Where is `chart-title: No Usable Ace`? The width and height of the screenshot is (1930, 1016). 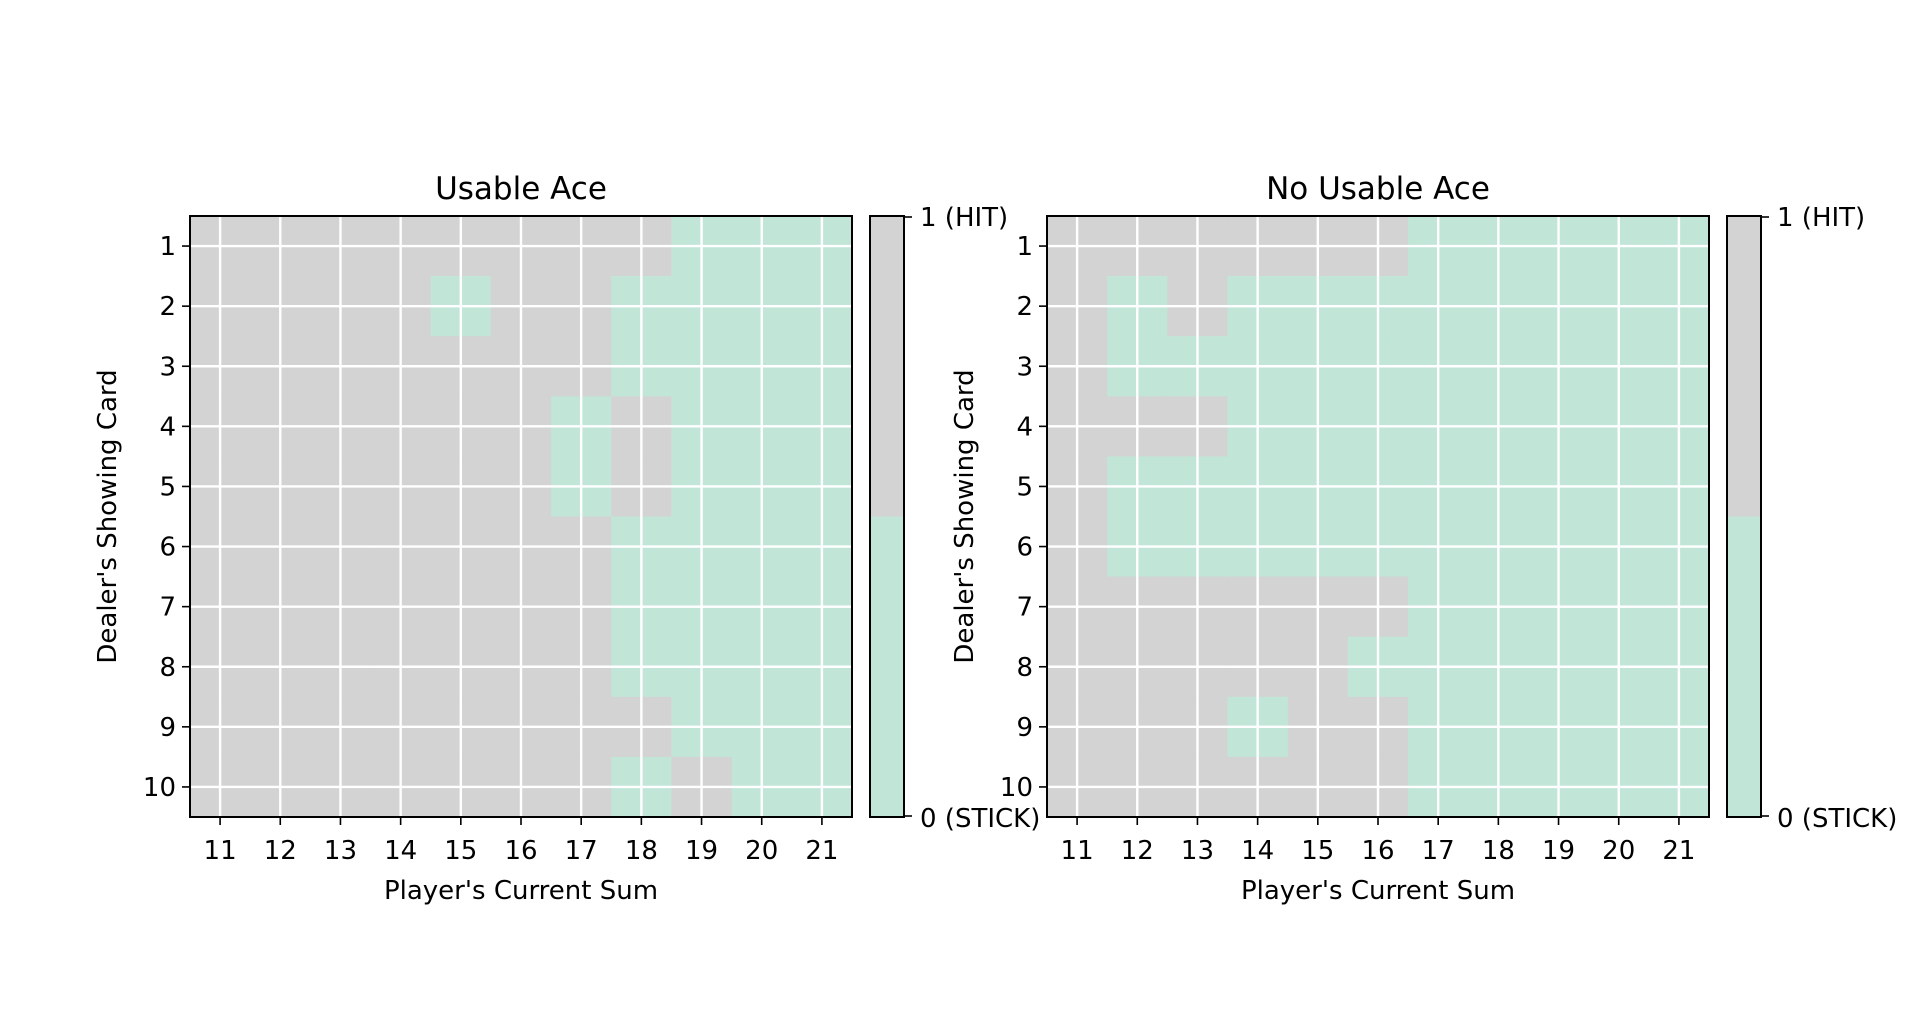 chart-title: No Usable Ace is located at coordinates (1378, 189).